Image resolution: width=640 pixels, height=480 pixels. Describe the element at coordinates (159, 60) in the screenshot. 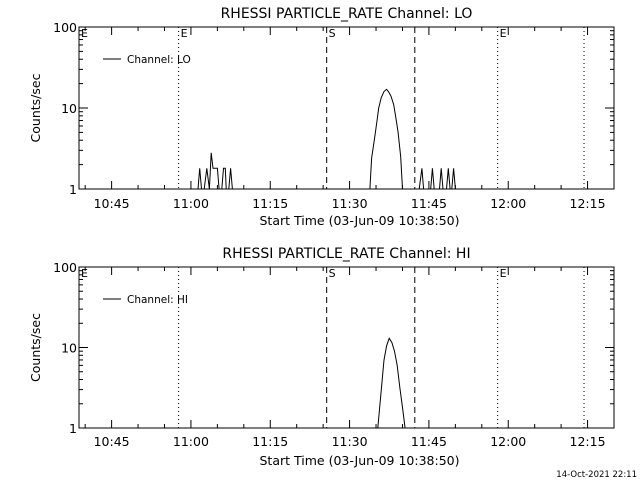

I see `legend-entry: Channel: LO` at that location.